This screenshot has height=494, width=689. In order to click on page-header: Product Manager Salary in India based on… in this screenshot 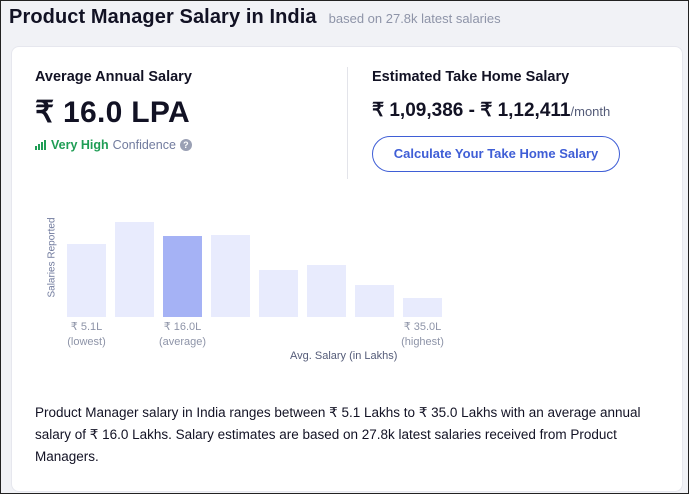, I will do `click(255, 17)`.